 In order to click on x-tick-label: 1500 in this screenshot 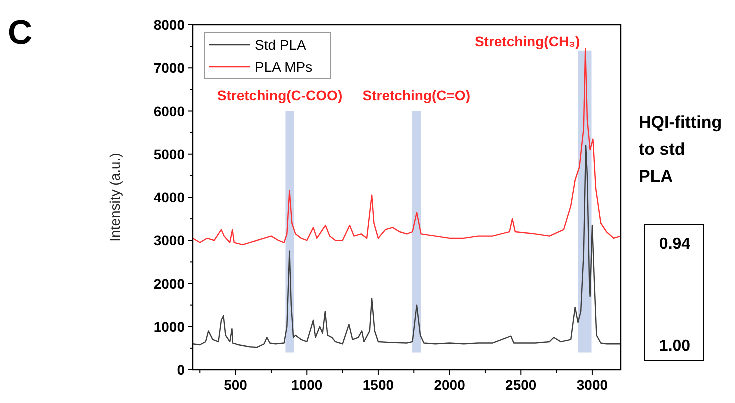, I will do `click(378, 385)`.